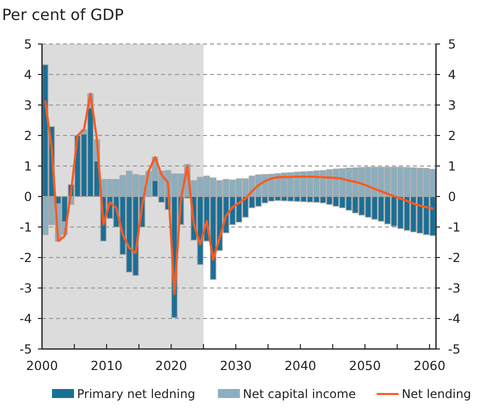 The height and width of the screenshot is (408, 501). What do you see at coordinates (437, 394) in the screenshot?
I see `legend-label: Net lending` at bounding box center [437, 394].